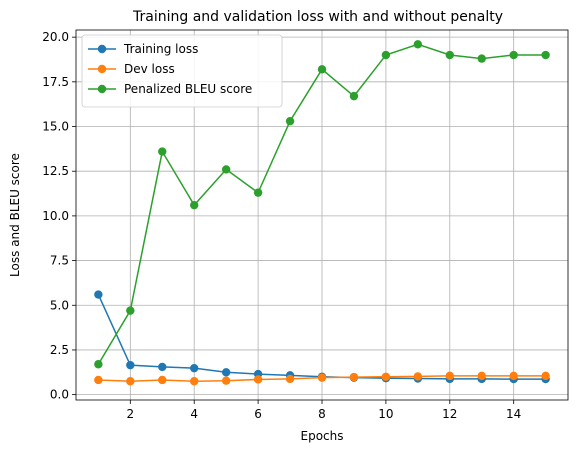  I want to click on legend-item: Dev loss, so click(131, 69).